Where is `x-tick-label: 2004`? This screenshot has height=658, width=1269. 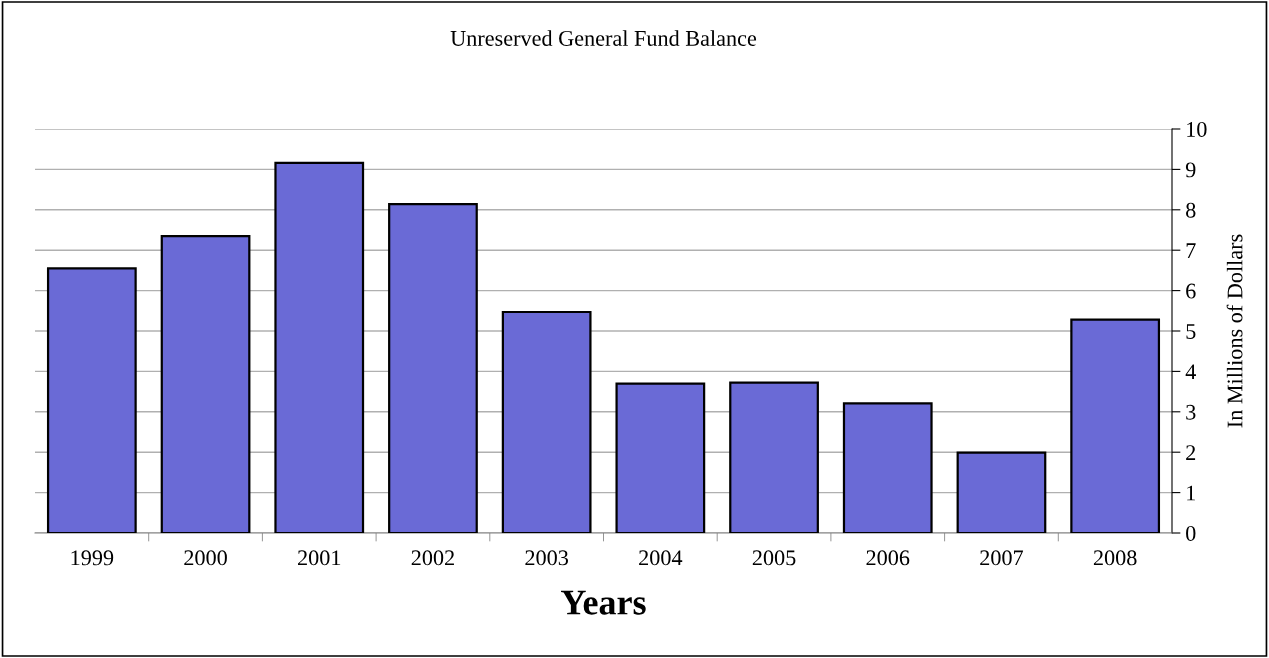
x-tick-label: 2004 is located at coordinates (661, 558).